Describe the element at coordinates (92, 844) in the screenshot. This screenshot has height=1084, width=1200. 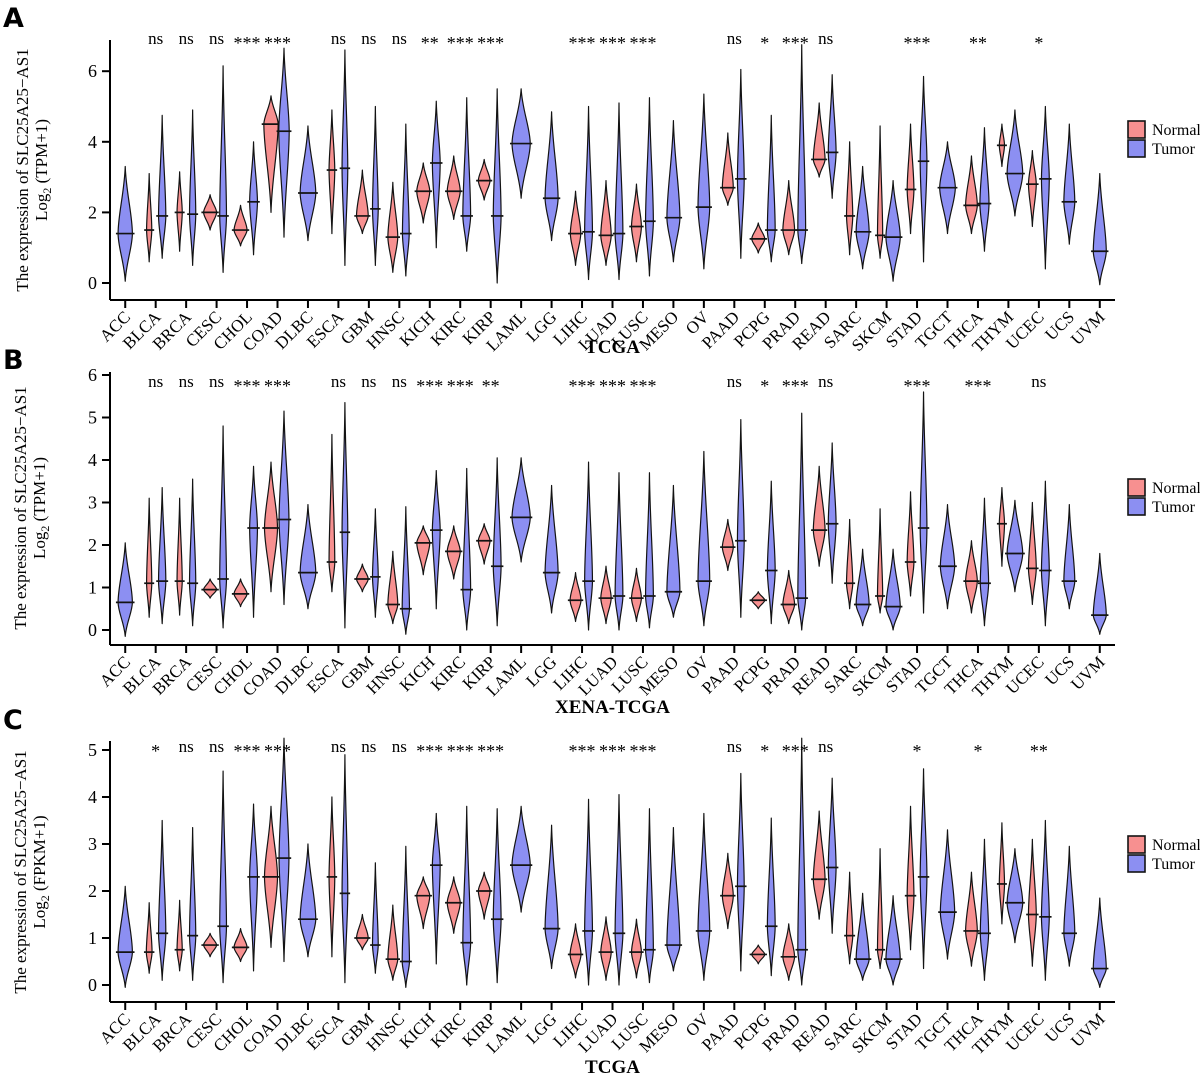
I see `y-tick-label: 3` at that location.